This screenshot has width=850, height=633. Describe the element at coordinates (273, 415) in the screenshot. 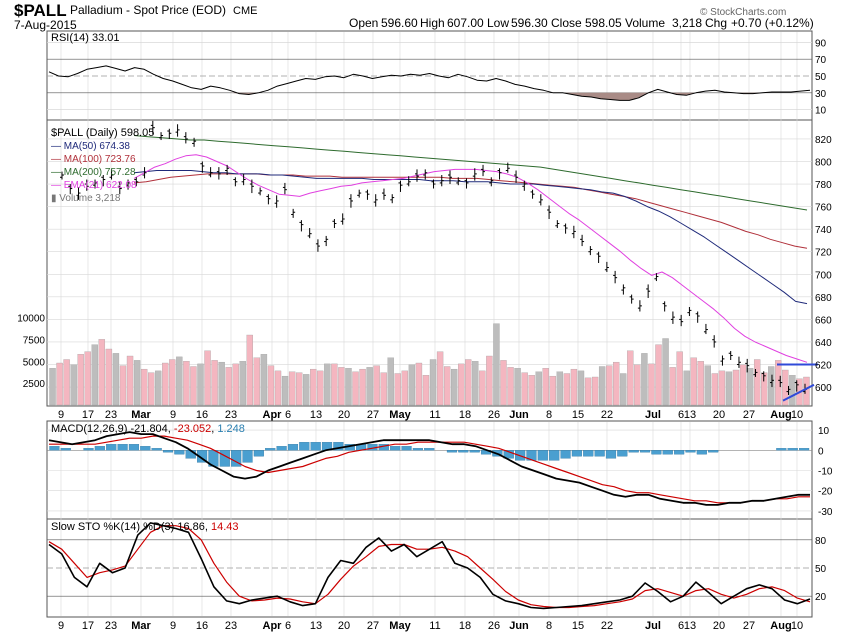

I see `x-tick-label-7: Apr` at that location.